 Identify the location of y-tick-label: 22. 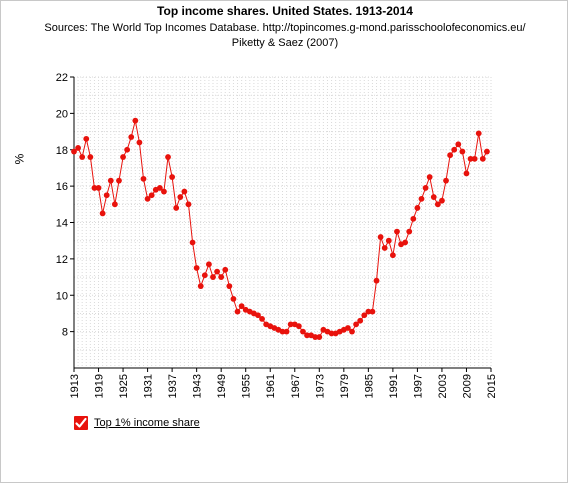
(62, 78).